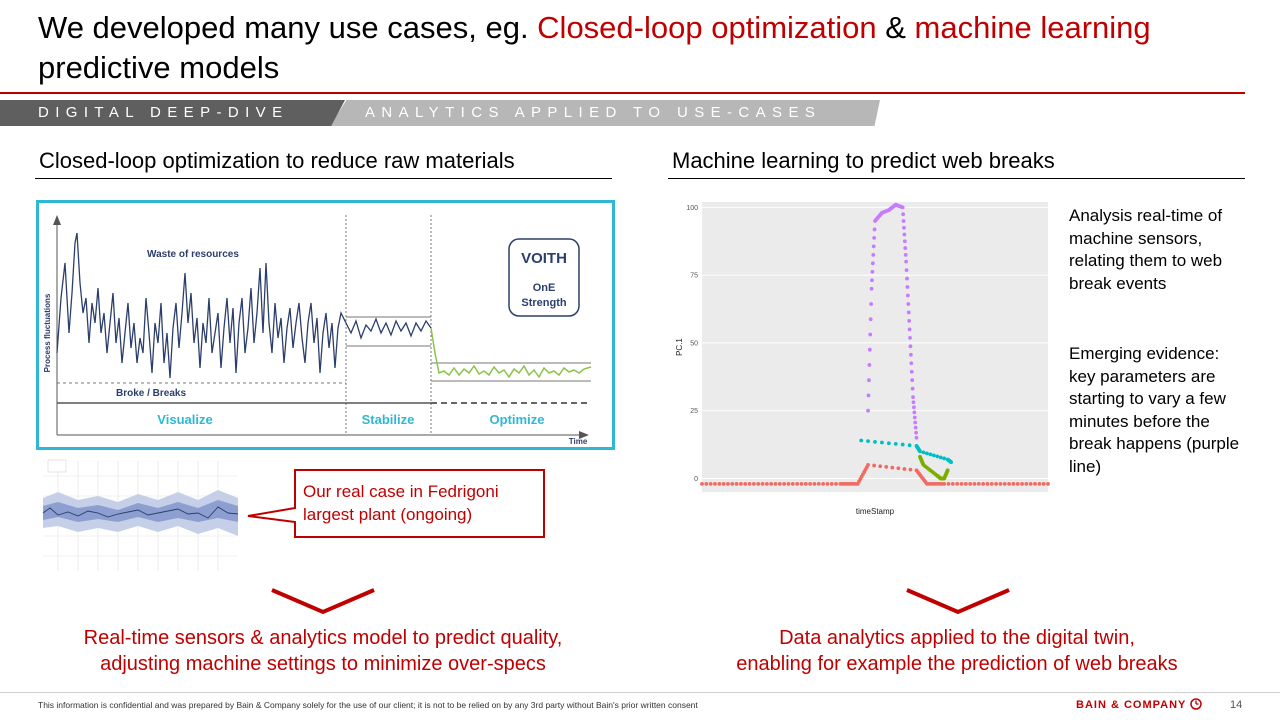 This screenshot has height=720, width=1280. What do you see at coordinates (47, 332) in the screenshot?
I see `diagram-y-label: Process fluctuations` at bounding box center [47, 332].